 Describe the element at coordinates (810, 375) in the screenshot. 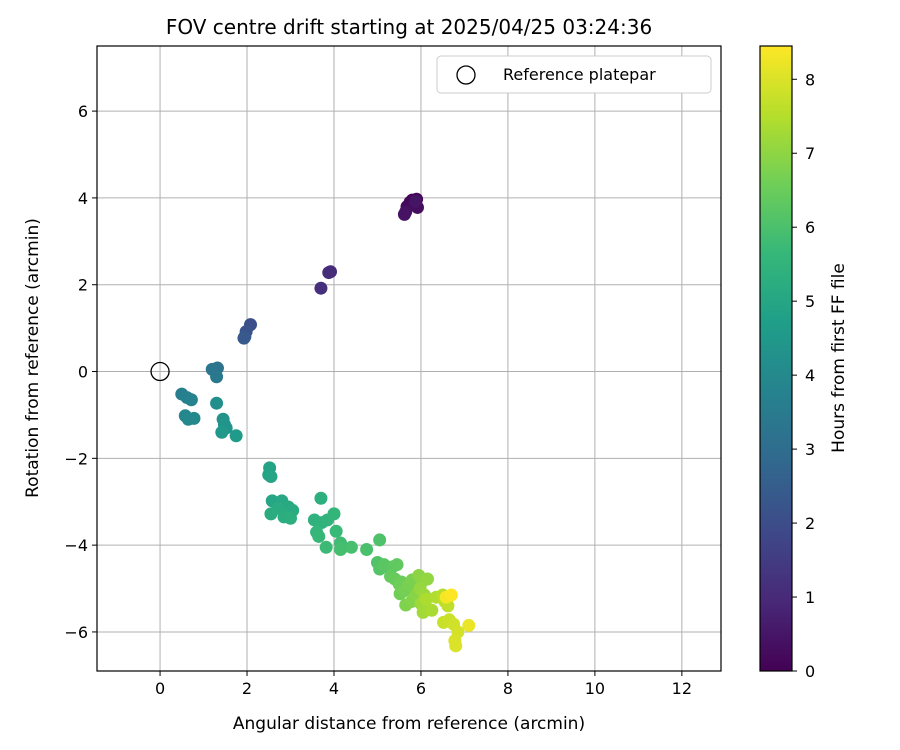

I see `colorbar-tick-label: 4` at that location.